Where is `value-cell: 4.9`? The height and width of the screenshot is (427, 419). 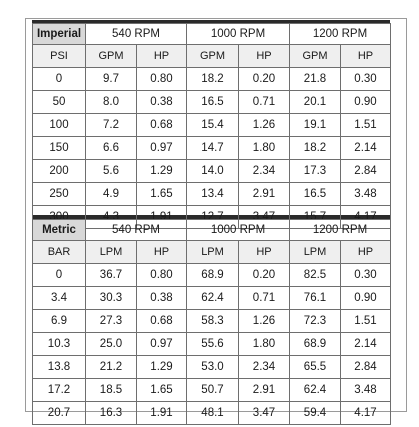 value-cell: 4.9 is located at coordinates (111, 194).